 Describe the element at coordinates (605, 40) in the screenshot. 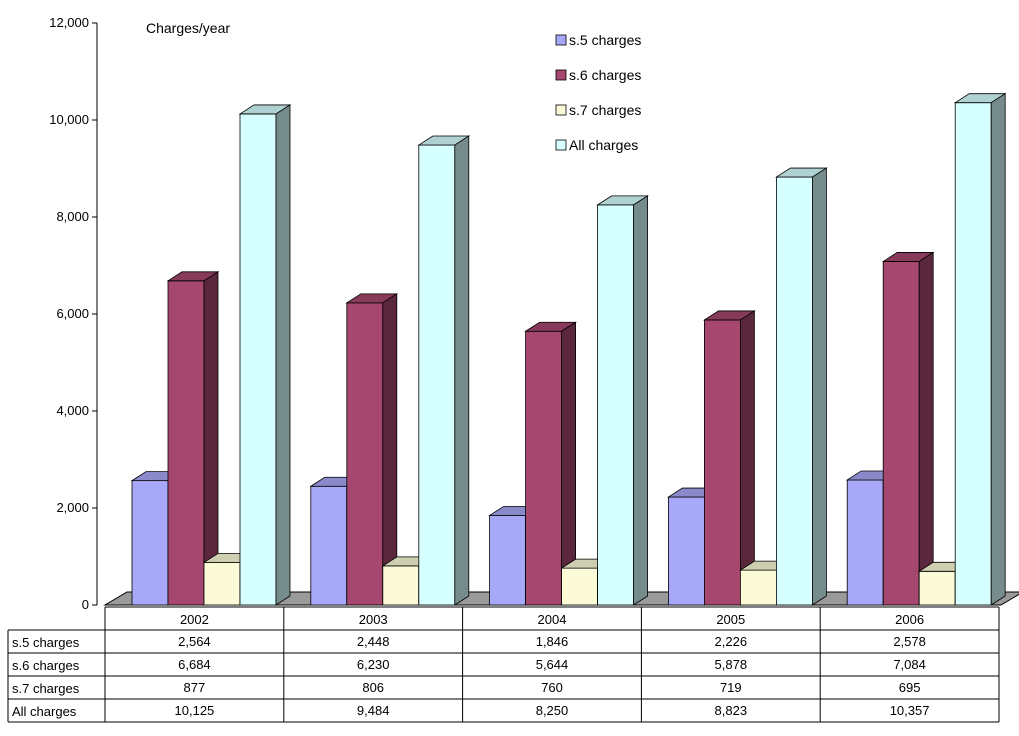

I see `legend-label: s.5 charges` at that location.